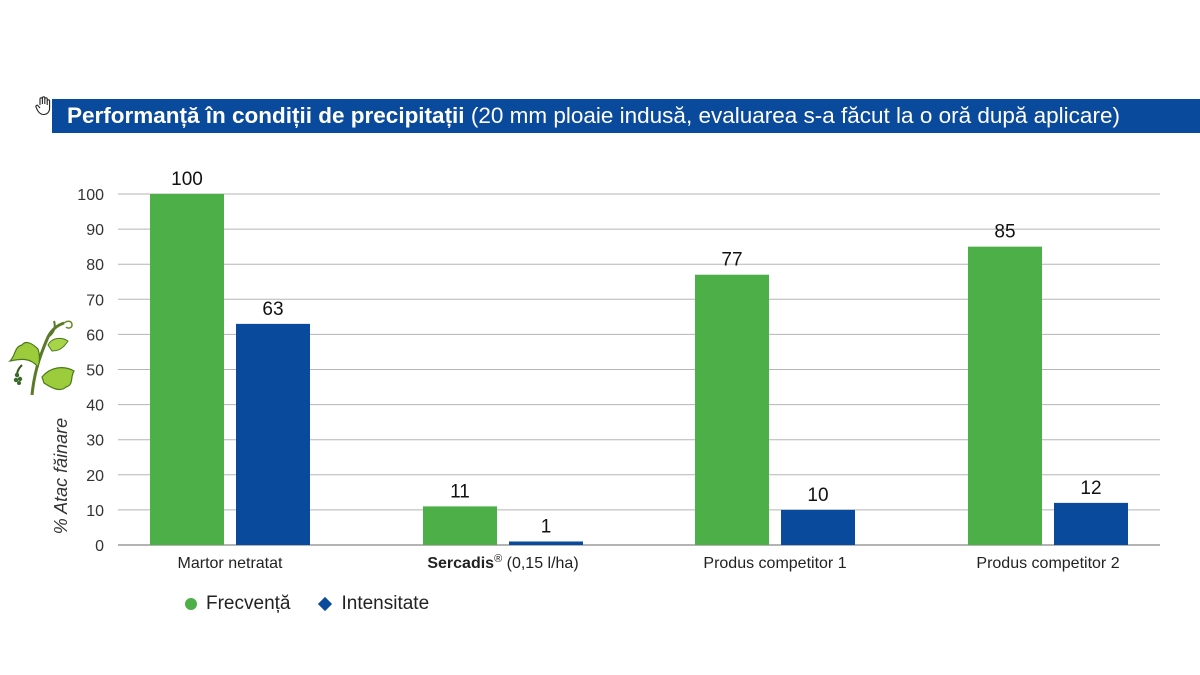  I want to click on data-label-frecventa-3: 85, so click(1004, 232).